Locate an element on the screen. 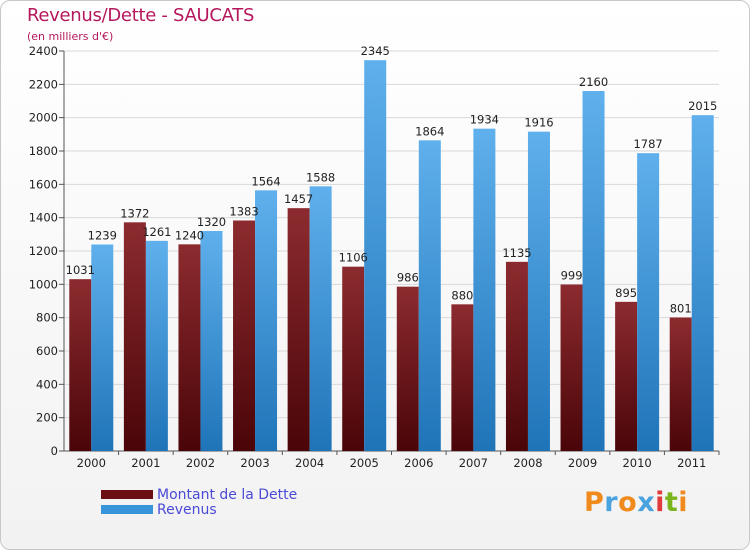 The height and width of the screenshot is (550, 750). y-tick-label: 0 is located at coordinates (54, 451).